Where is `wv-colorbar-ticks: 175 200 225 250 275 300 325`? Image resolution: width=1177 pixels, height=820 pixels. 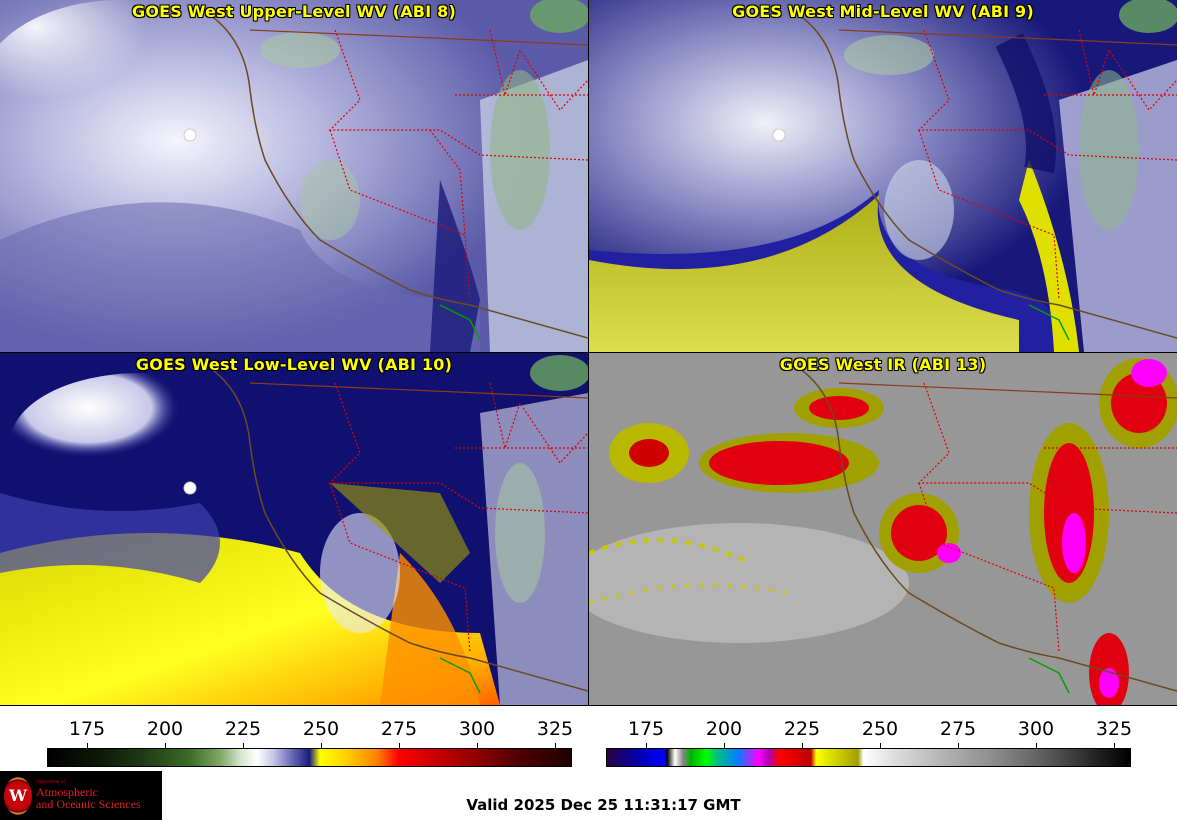
wv-colorbar-ticks: 175 200 225 250 275 300 325 is located at coordinates (294, 730).